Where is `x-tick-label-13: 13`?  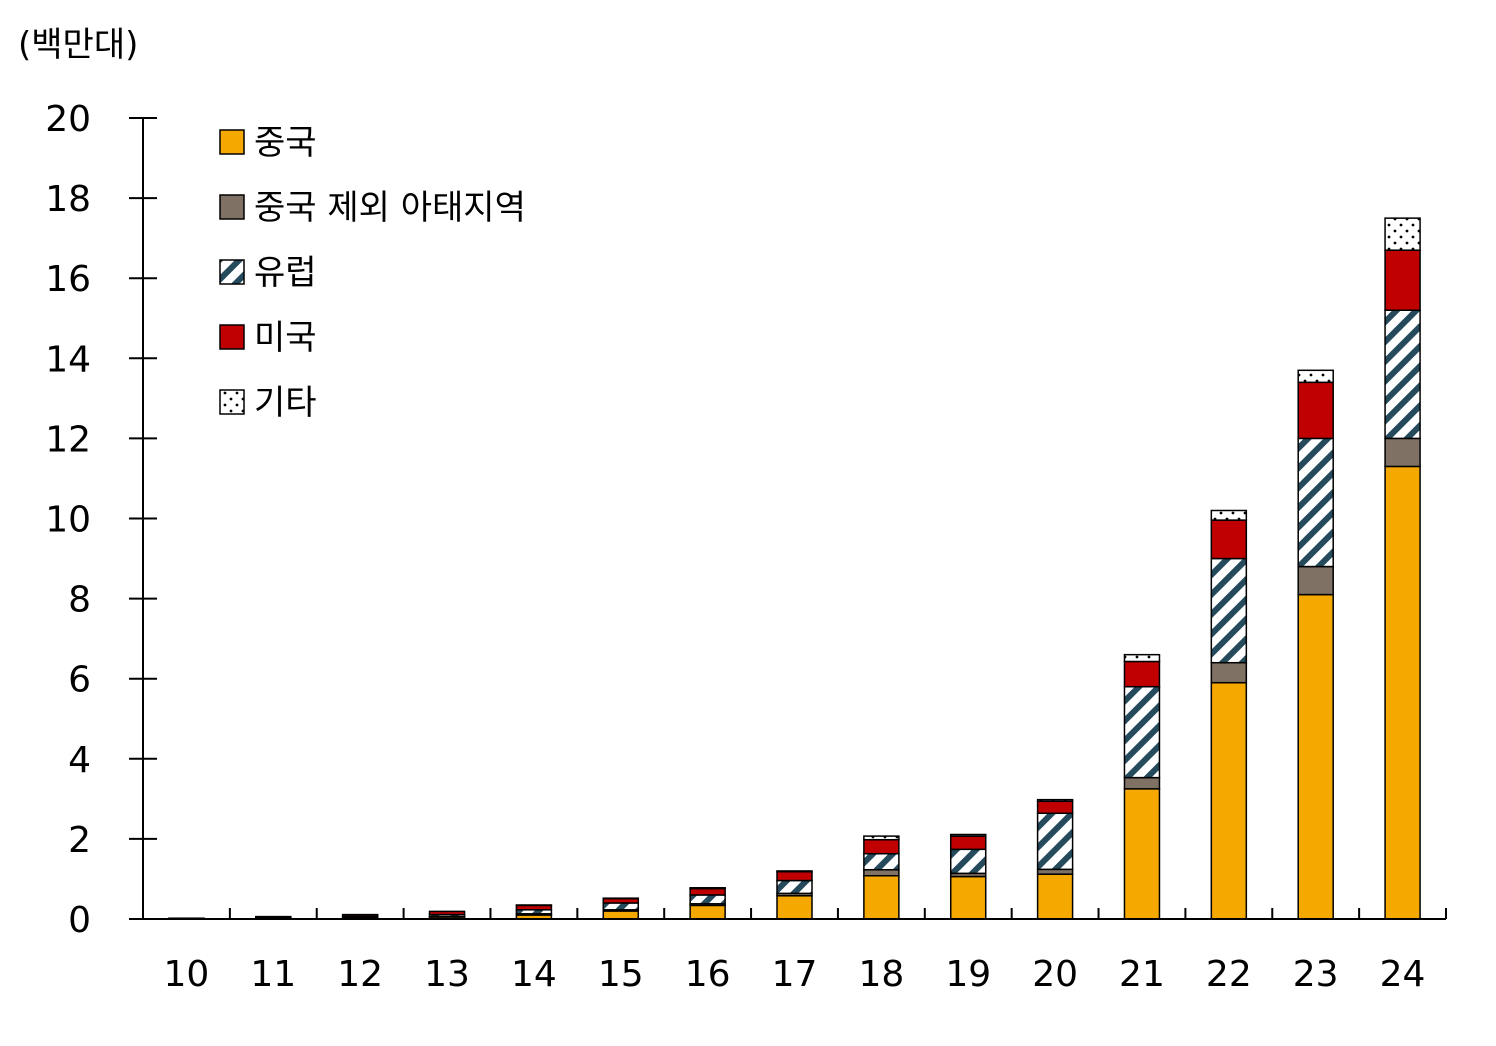 x-tick-label-13: 13 is located at coordinates (447, 974).